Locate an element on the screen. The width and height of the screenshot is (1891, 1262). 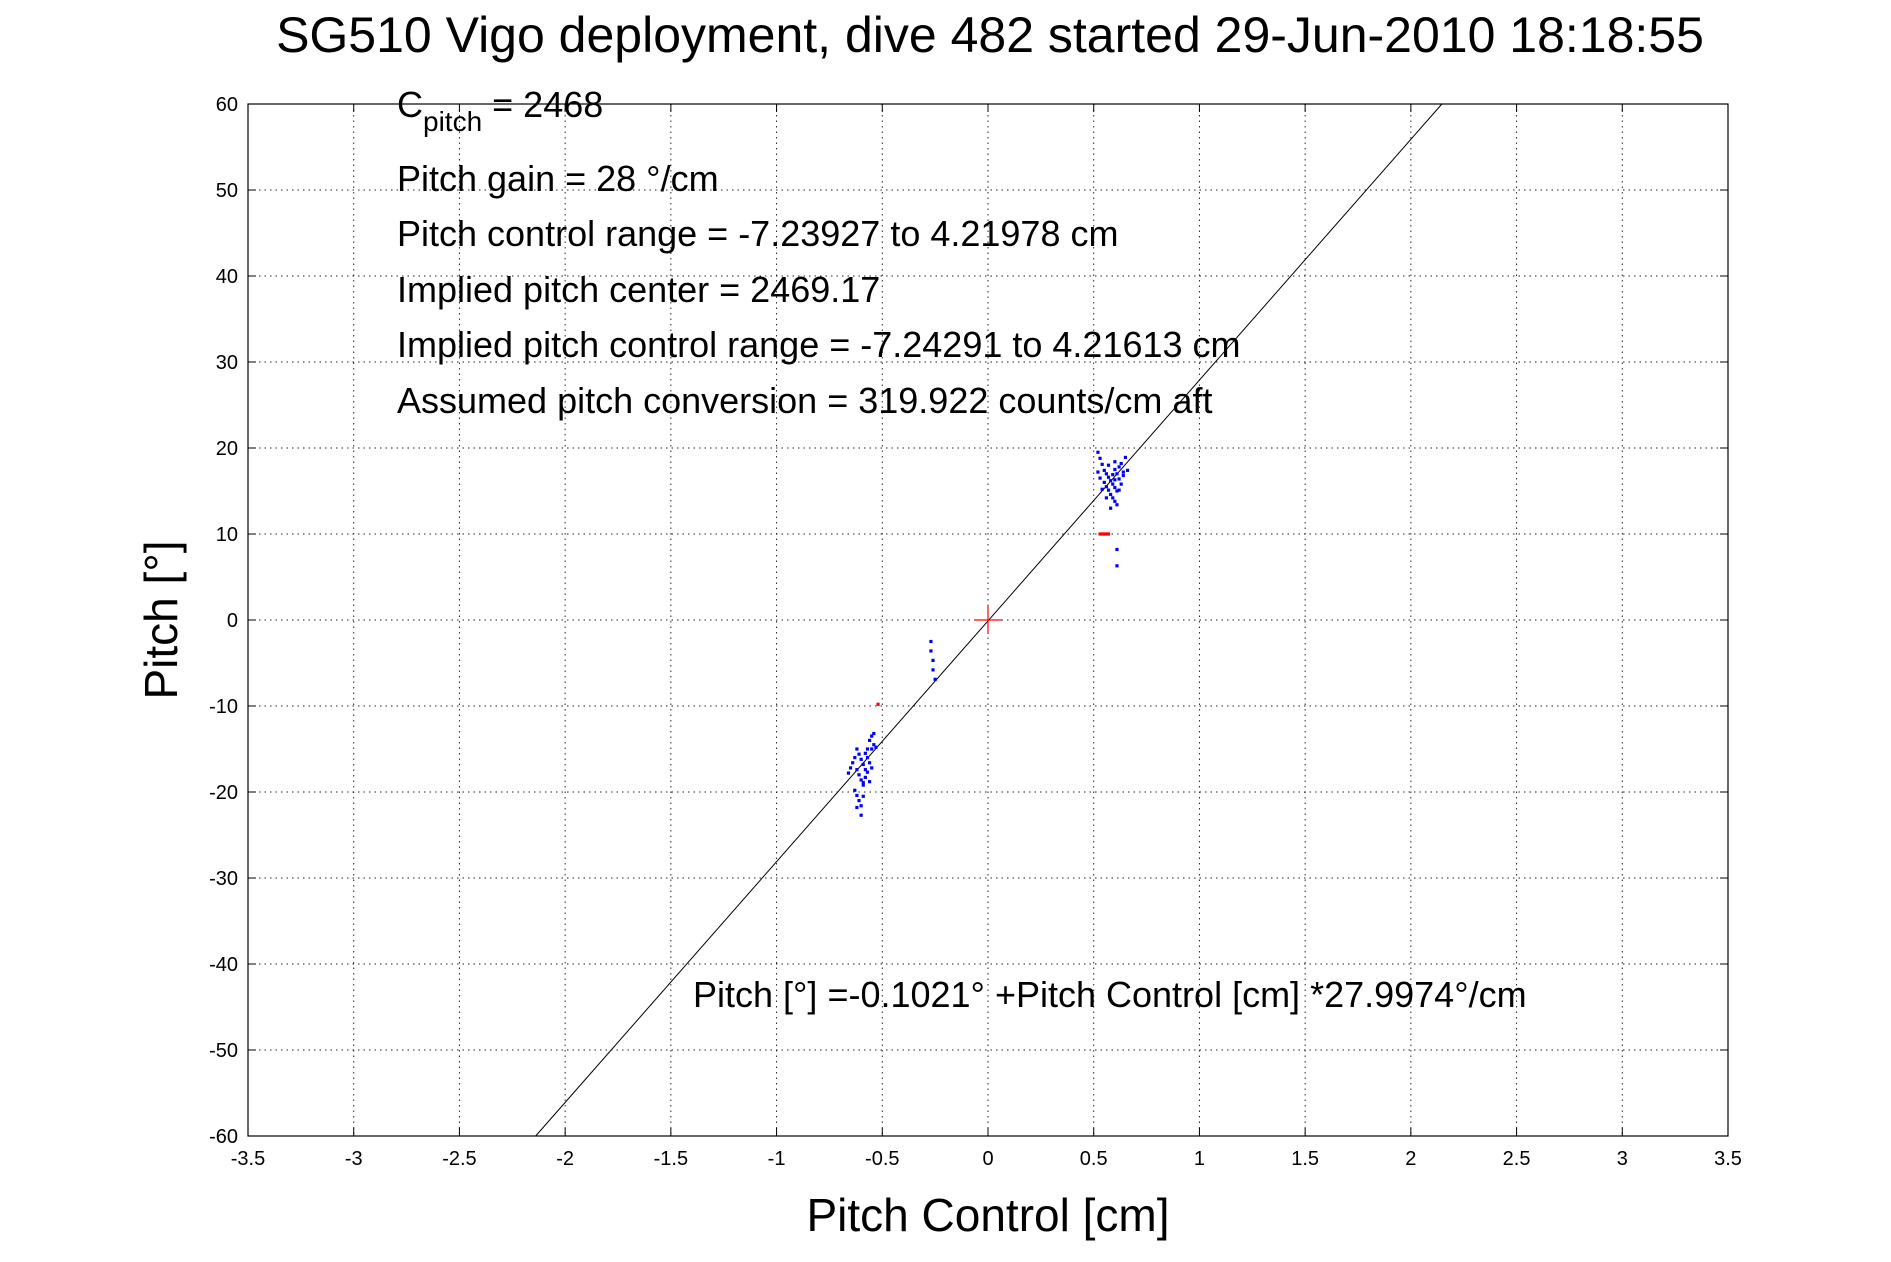
x-tick-labels: -3.5 -3 -2.5 -2 -1.5 -1 -0.5 0 0.5 1 1.5 2 2.5 3 3.5 is located at coordinates (986, 1159).